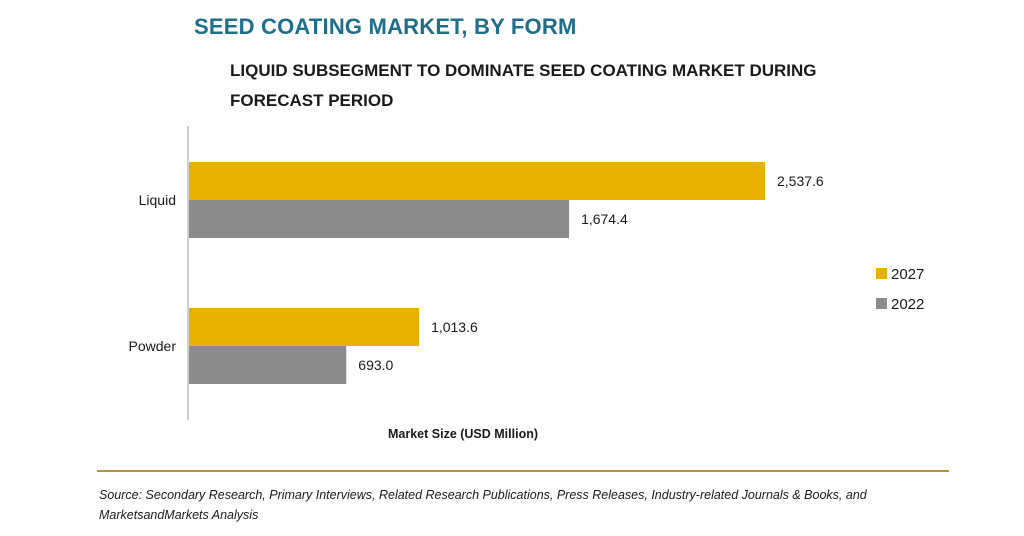 The image size is (1024, 536). What do you see at coordinates (454, 327) in the screenshot?
I see `data-label-powder-2027: 1,013.6` at bounding box center [454, 327].